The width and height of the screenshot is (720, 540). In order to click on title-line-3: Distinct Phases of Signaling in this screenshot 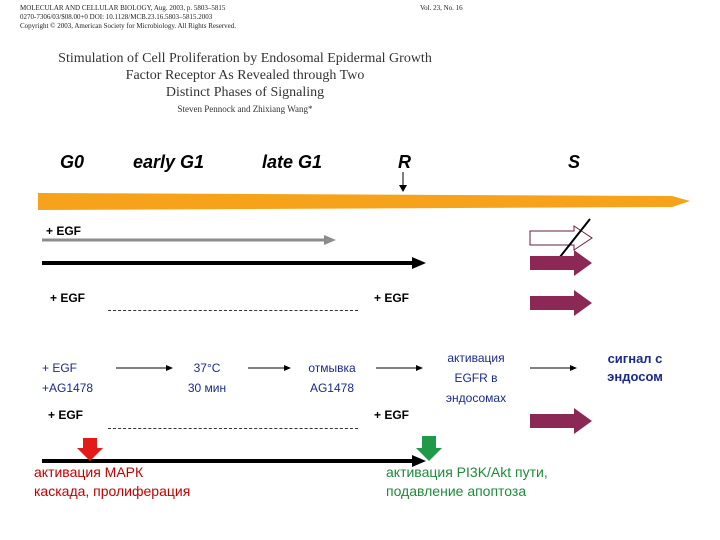, I will do `click(245, 92)`.